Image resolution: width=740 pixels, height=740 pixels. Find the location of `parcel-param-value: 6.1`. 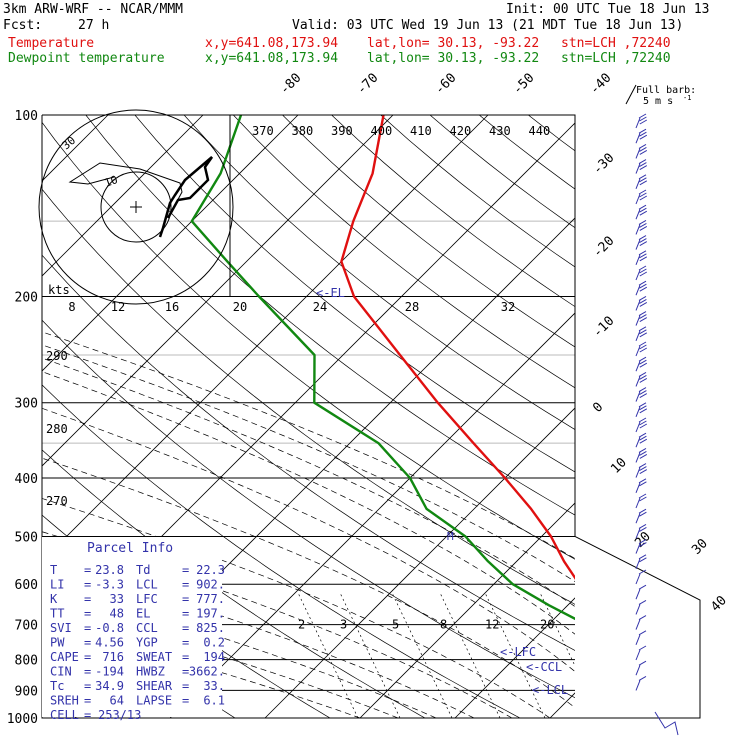

parcel-param-value: 6.1 is located at coordinates (214, 701).